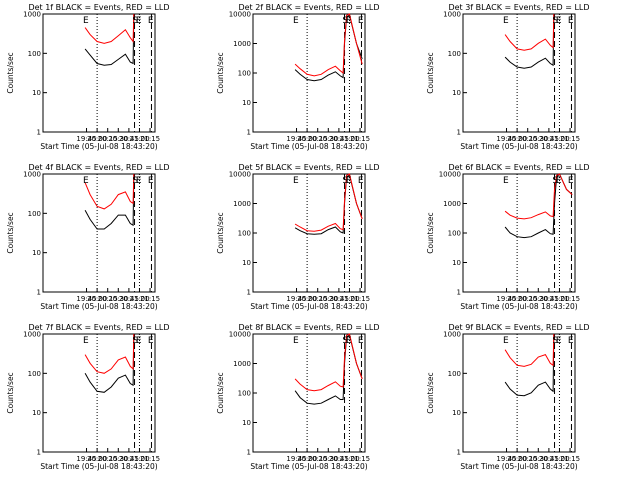 This screenshot has width=640, height=480. Describe the element at coordinates (450, 175) in the screenshot. I see `y-tick-label: 10000` at that location.